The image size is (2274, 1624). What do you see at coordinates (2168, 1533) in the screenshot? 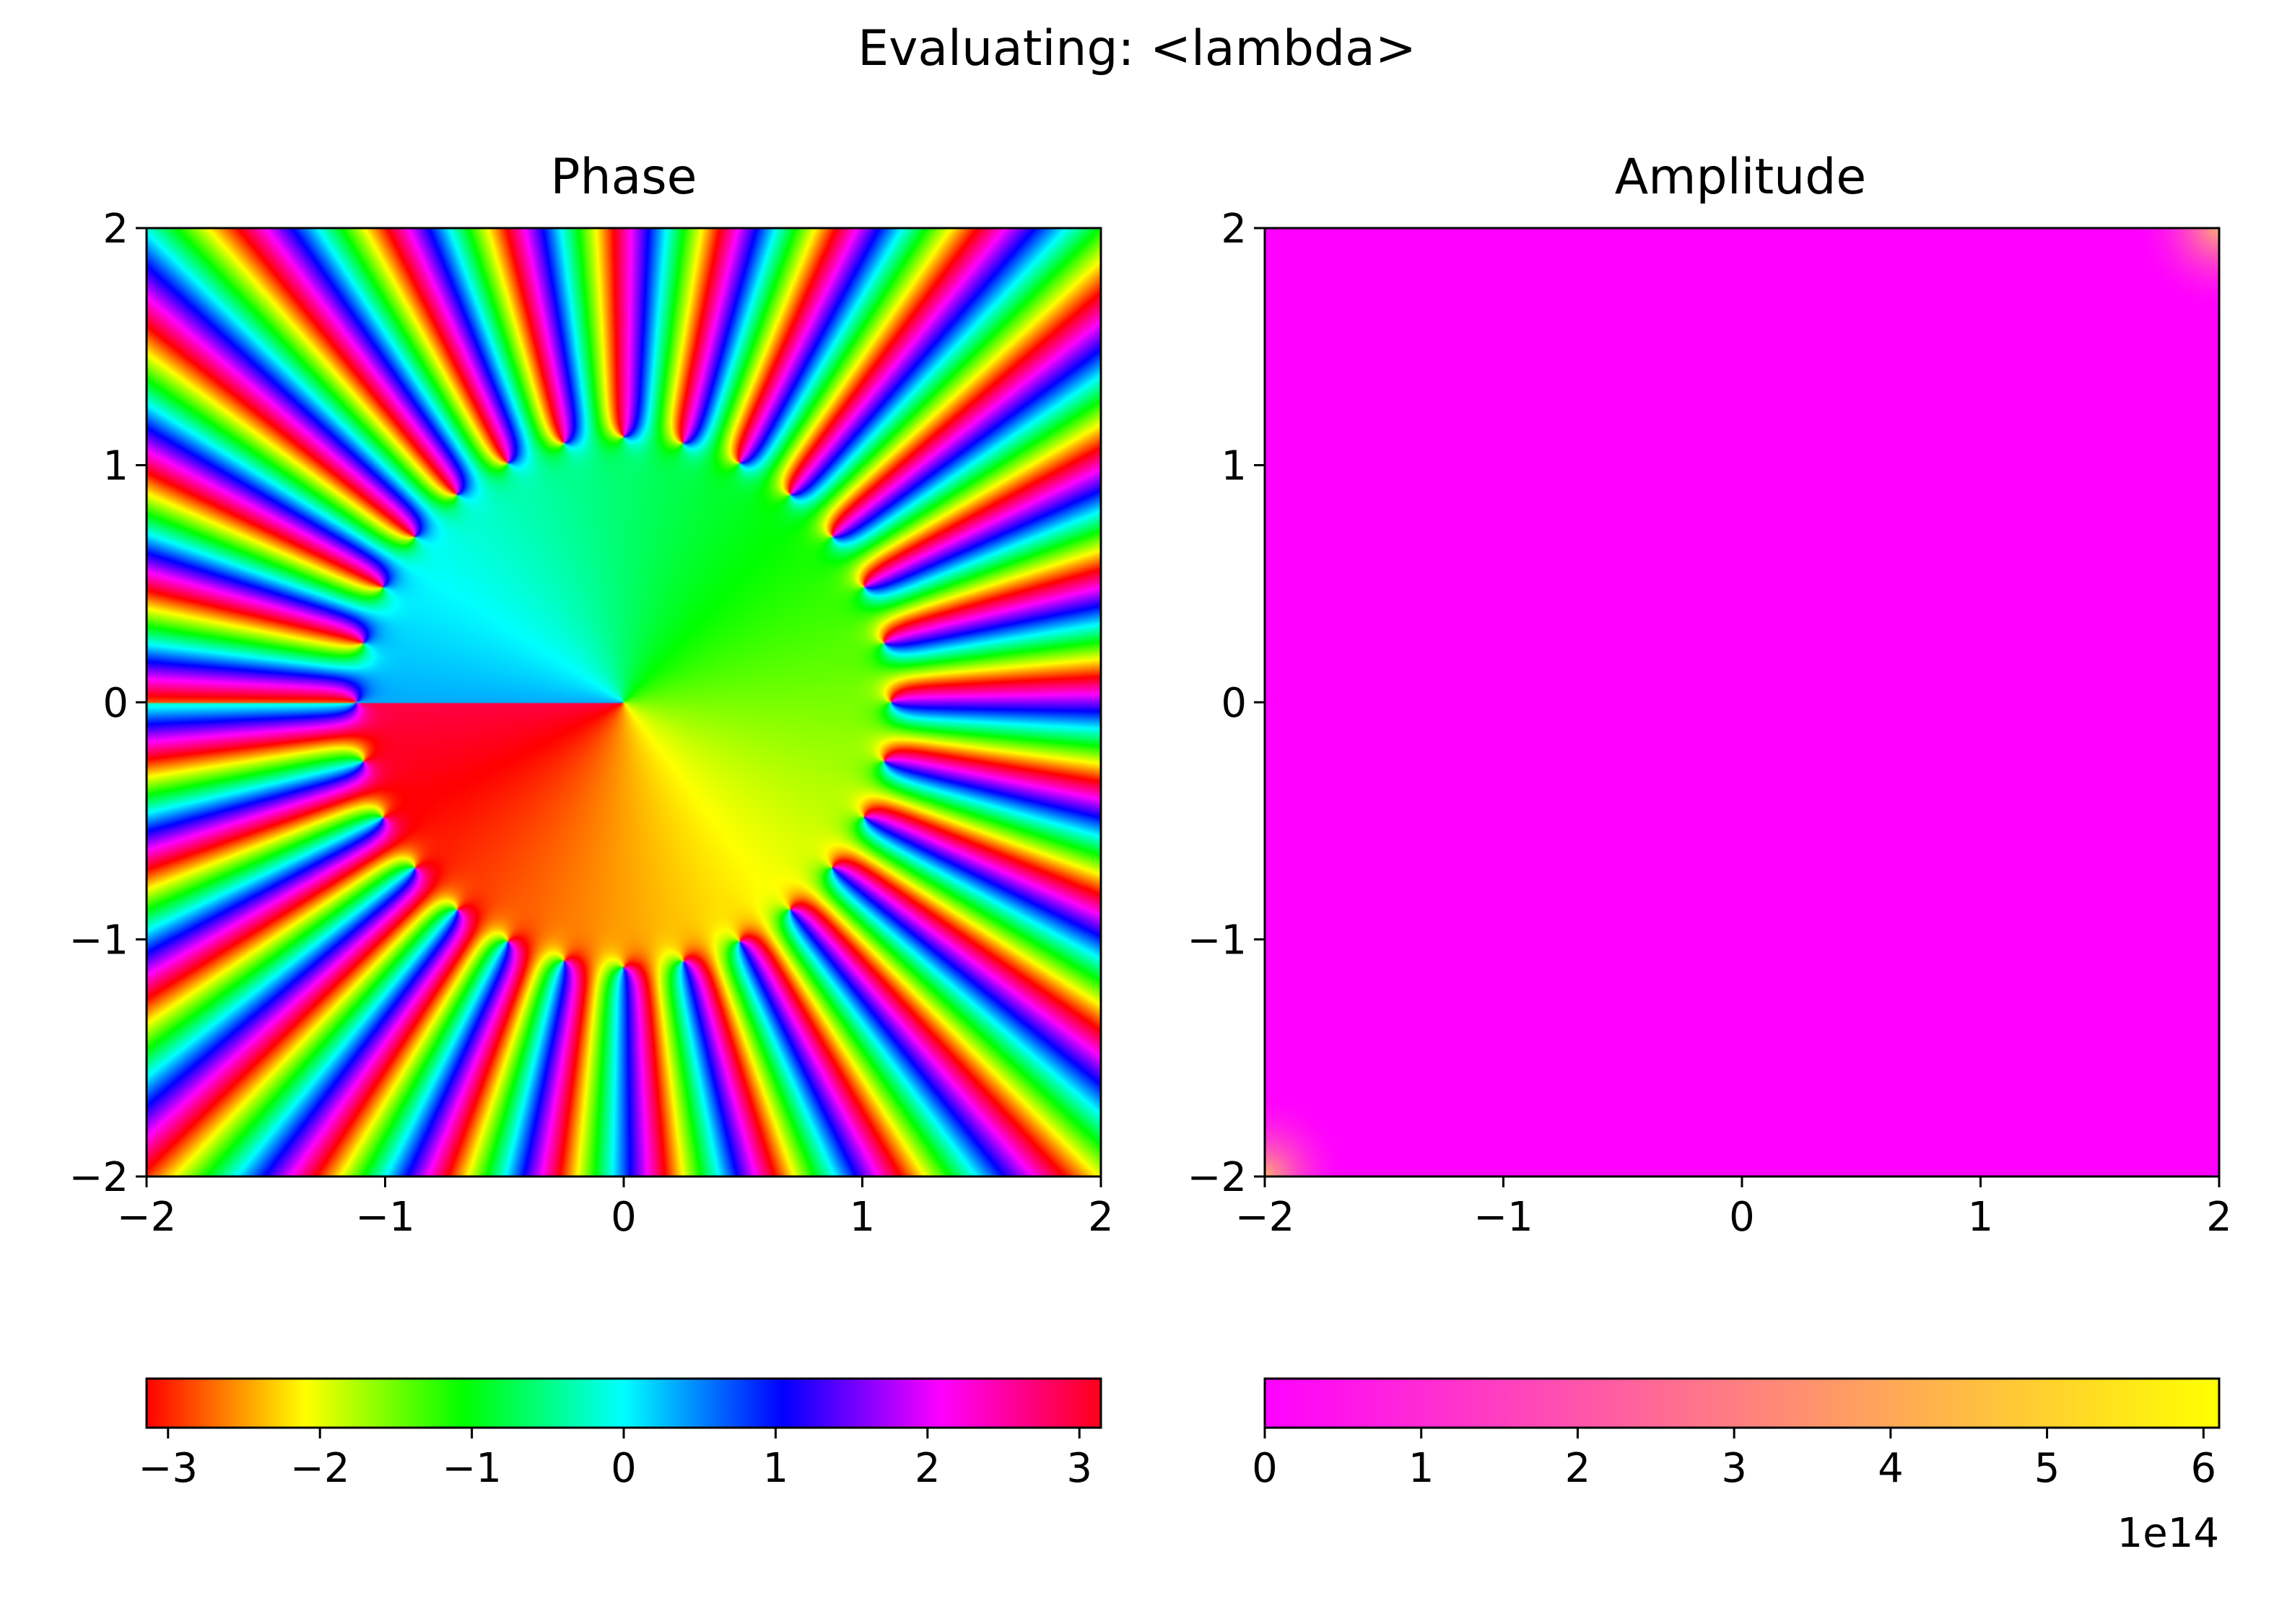
I see `amplitude-colorbar-offset-label: 1e14` at bounding box center [2168, 1533].